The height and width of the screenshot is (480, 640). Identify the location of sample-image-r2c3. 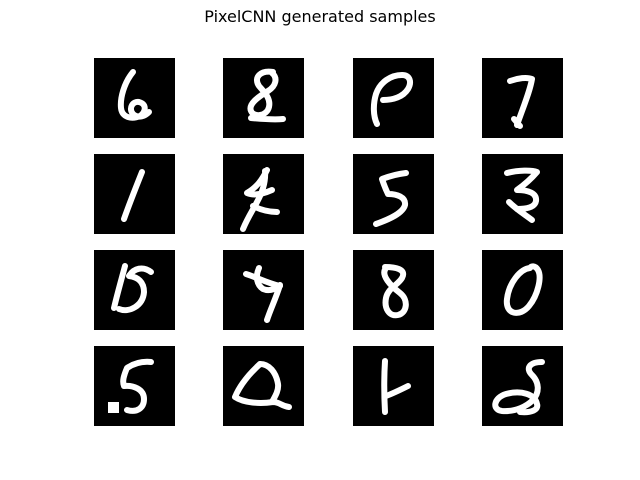
(393, 194).